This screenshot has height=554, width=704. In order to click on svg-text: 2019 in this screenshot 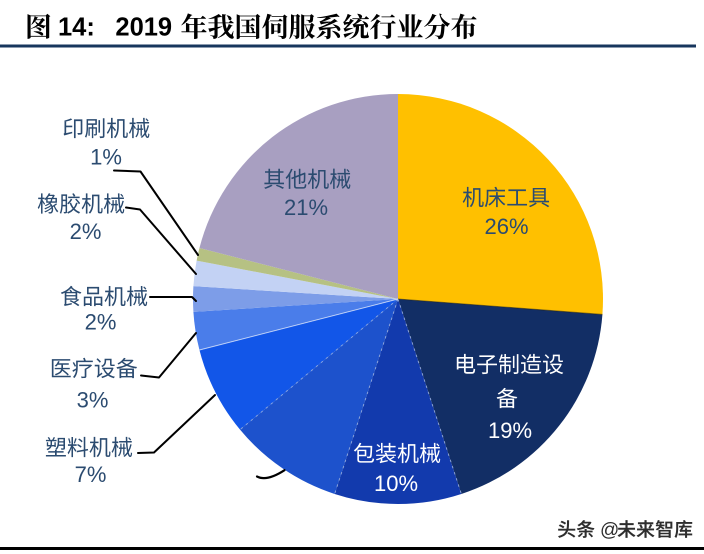, I will do `click(143, 28)`.